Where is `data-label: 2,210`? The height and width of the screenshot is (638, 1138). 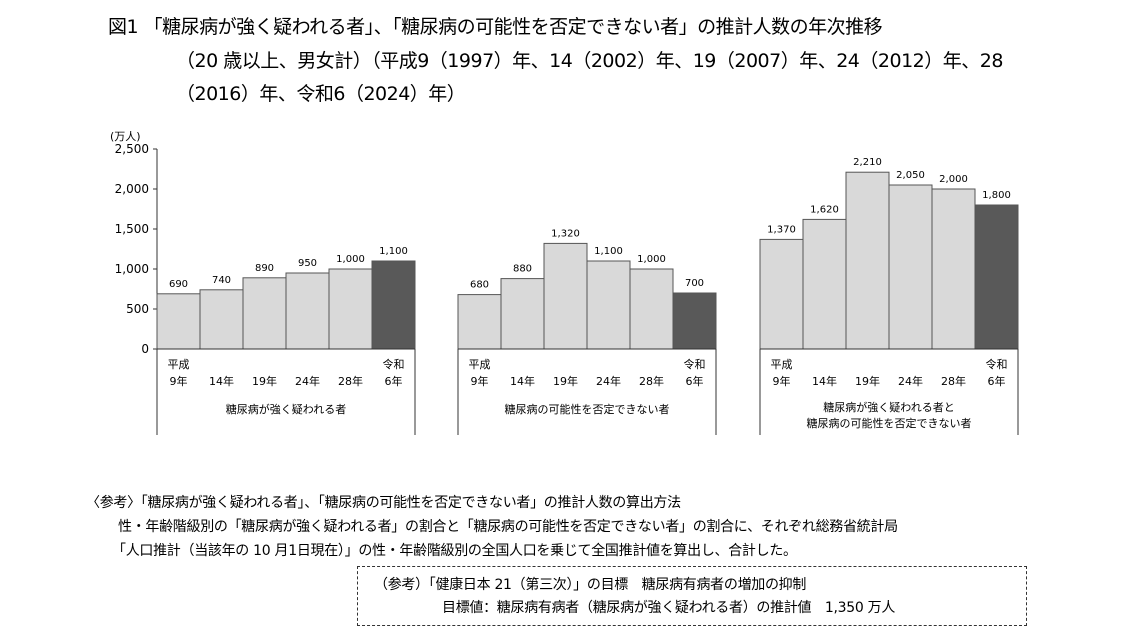
data-label: 2,210 is located at coordinates (867, 162).